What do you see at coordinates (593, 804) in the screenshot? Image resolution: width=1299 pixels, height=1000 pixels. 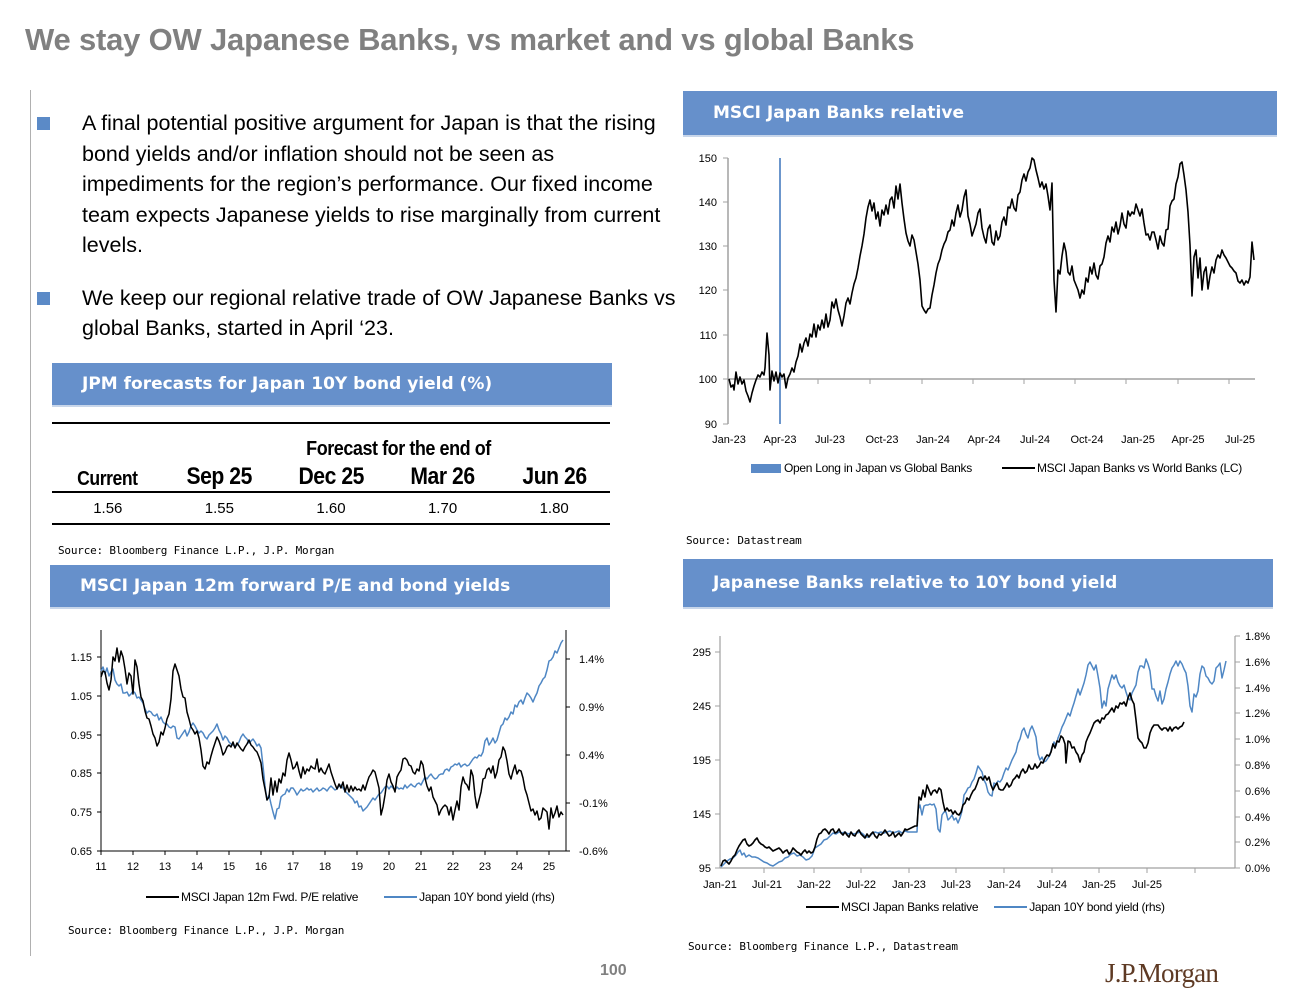 I see `svg-text: -0.1%` at bounding box center [593, 804].